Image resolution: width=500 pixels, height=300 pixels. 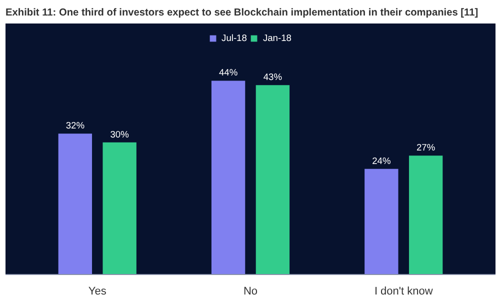 What do you see at coordinates (426, 147) in the screenshot?
I see `data-label: 27%` at bounding box center [426, 147].